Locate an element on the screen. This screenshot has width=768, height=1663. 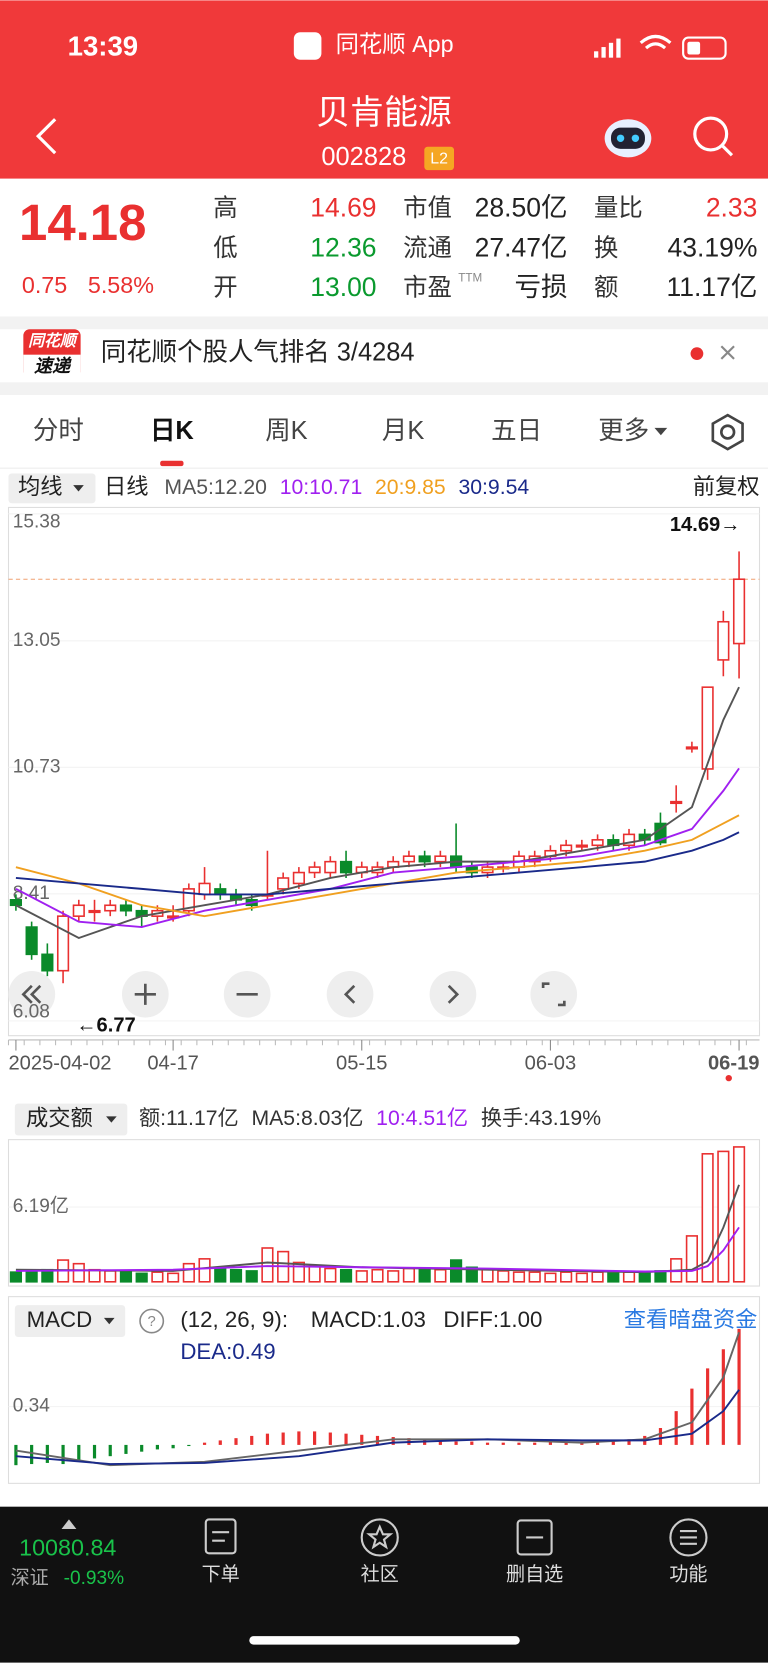
field-value: 27.47亿 is located at coordinates (521, 248).